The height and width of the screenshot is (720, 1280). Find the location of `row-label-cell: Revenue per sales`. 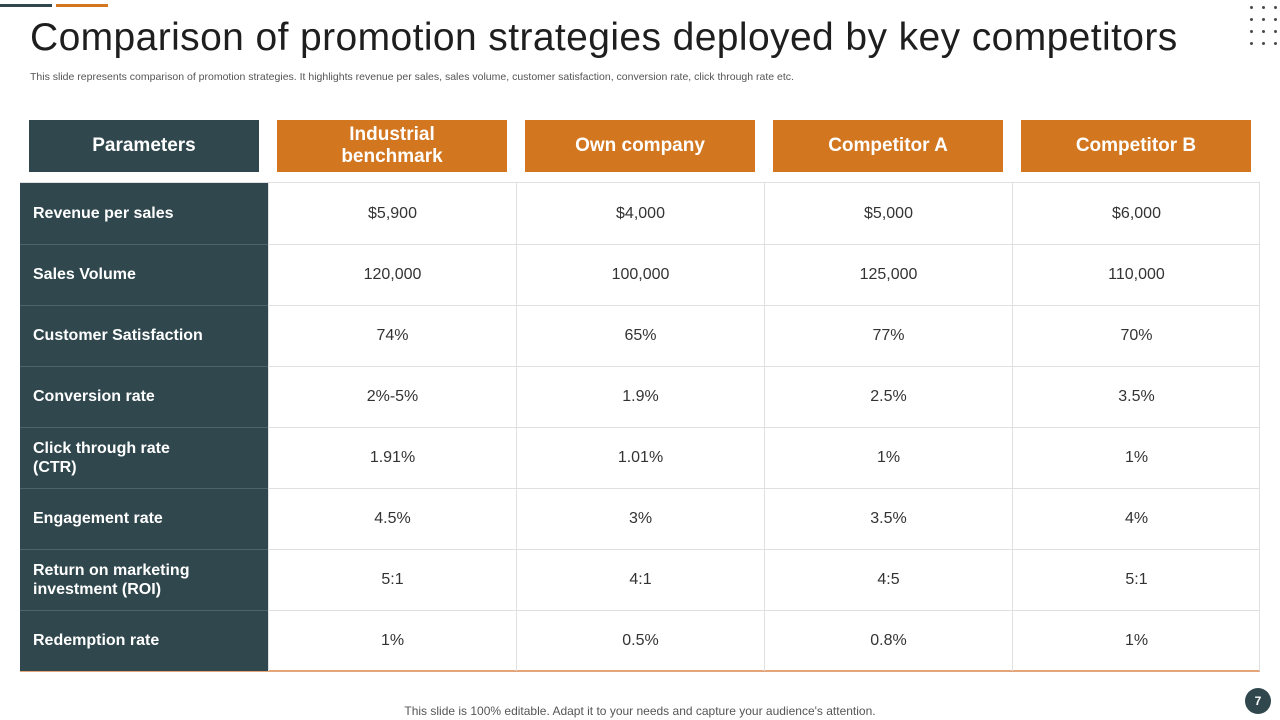

row-label-cell: Revenue per sales is located at coordinates (144, 213).